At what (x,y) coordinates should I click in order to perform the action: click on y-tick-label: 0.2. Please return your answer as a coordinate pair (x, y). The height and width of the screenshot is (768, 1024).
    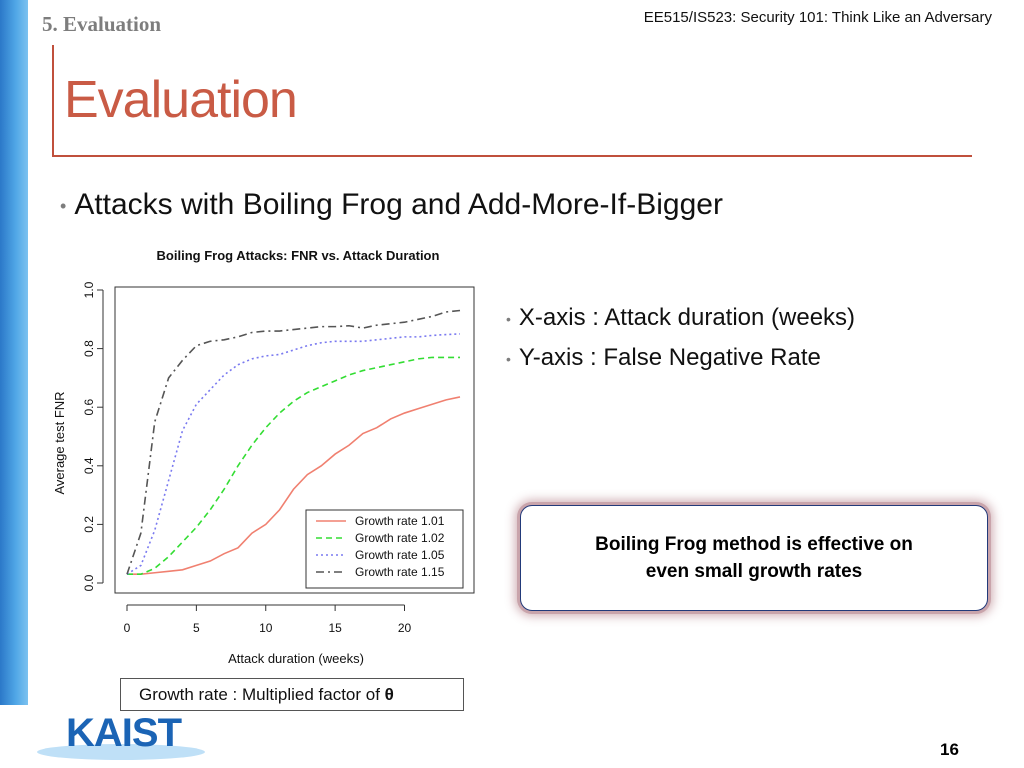
    Looking at the image, I should click on (89, 524).